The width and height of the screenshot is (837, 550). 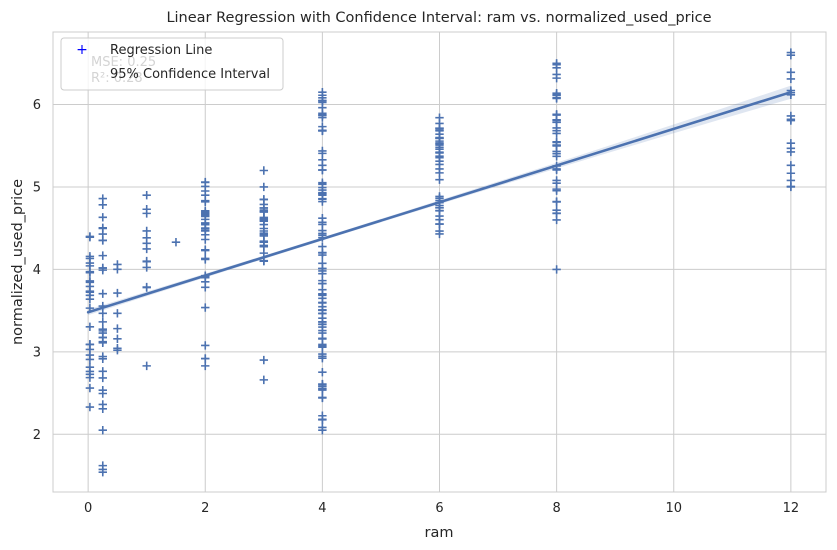 I want to click on r-squared-text: R²: 0.28, so click(x=117, y=78).